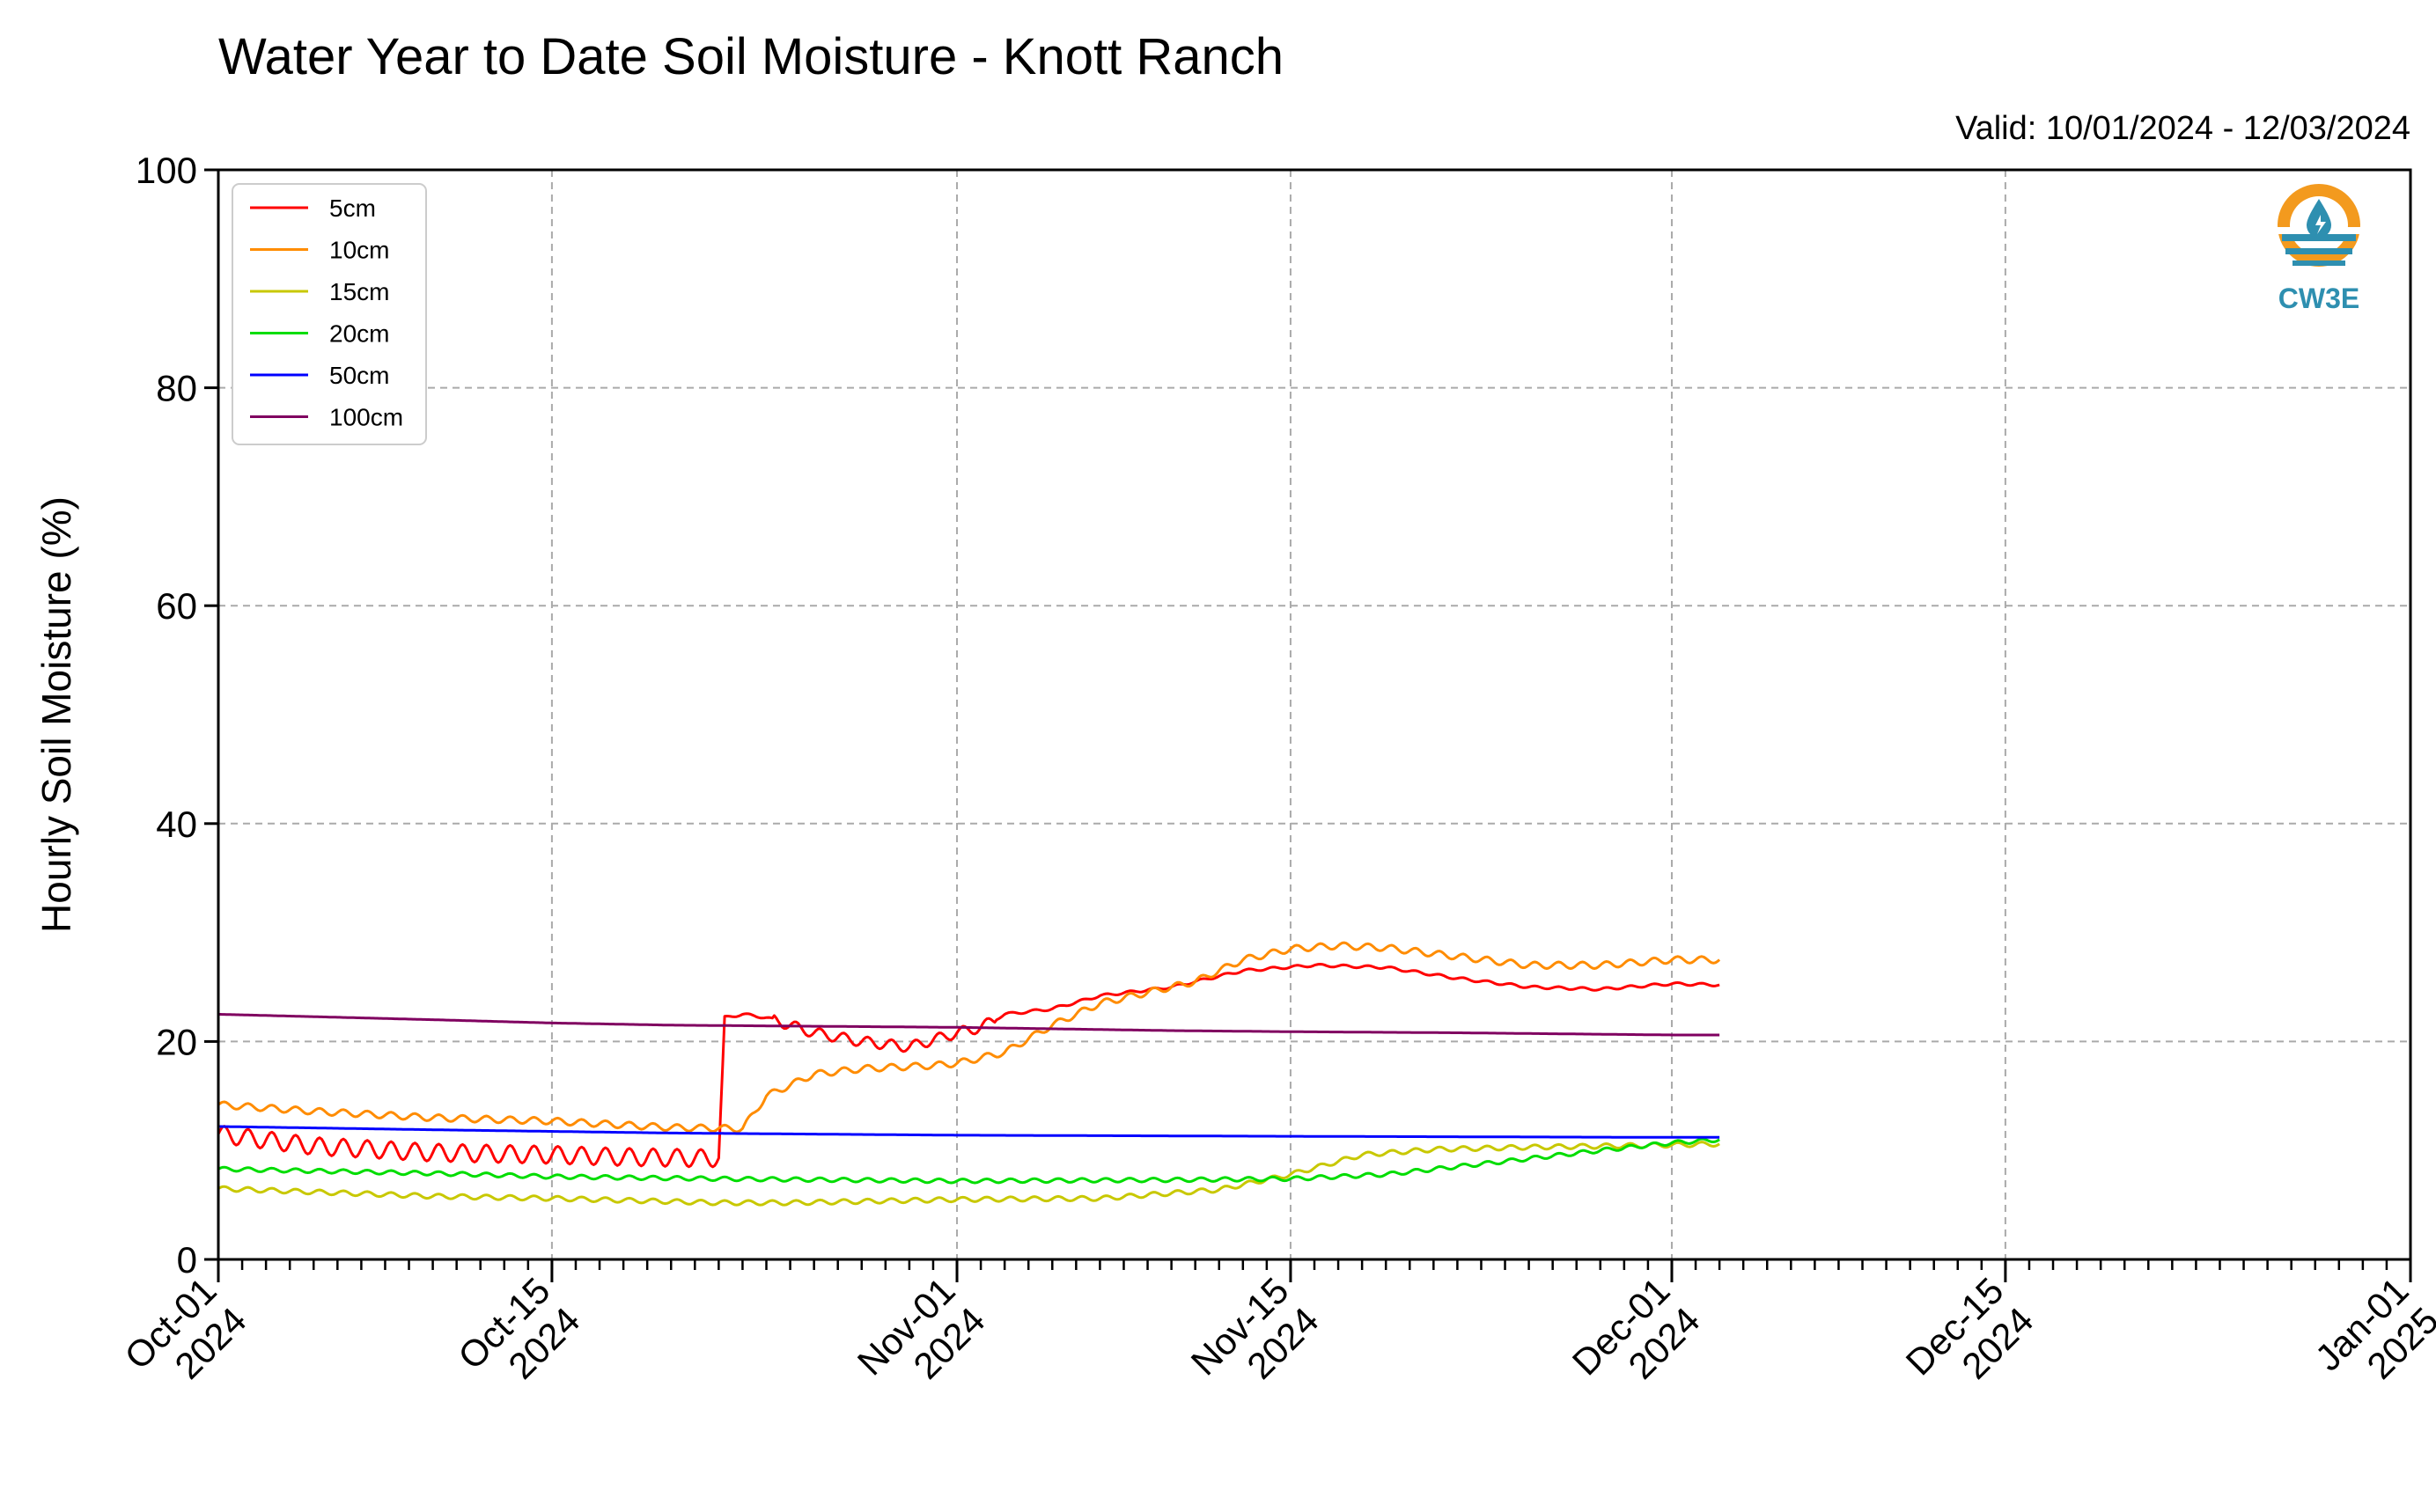 Image resolution: width=2436 pixels, height=1512 pixels. What do you see at coordinates (353, 209) in the screenshot?
I see `legend-label: 5cm` at bounding box center [353, 209].